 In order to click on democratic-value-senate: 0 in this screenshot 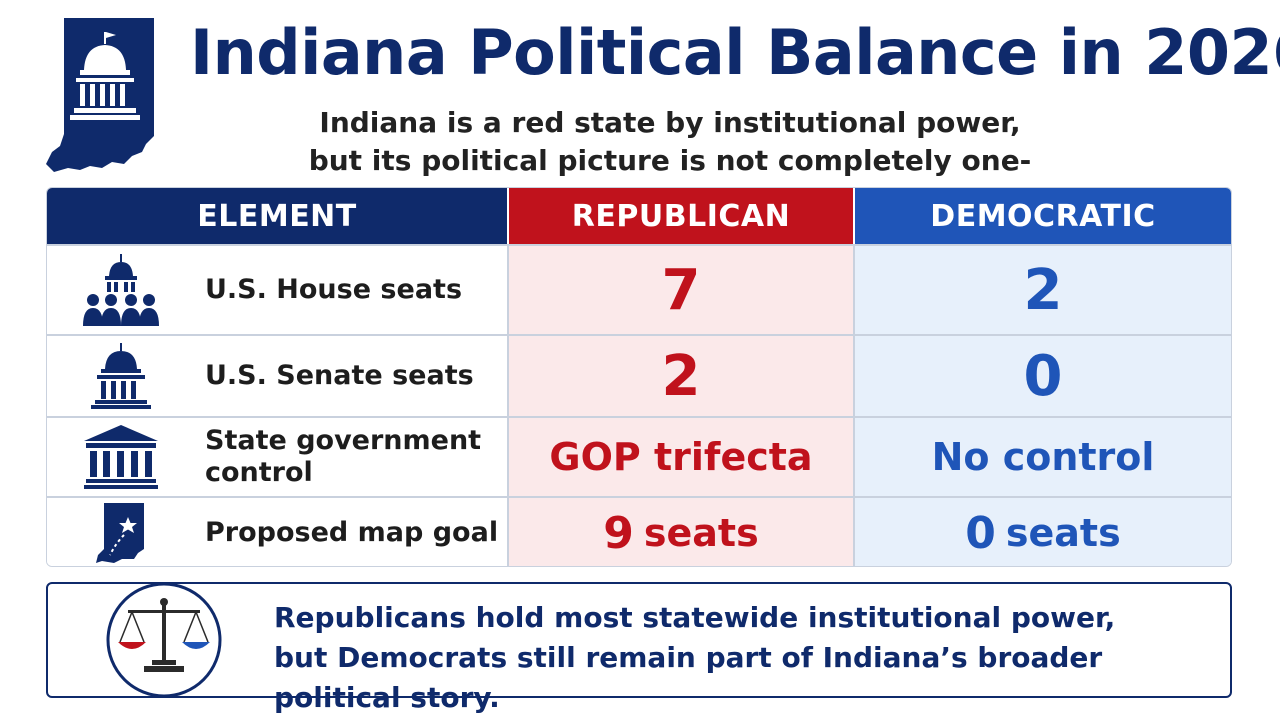, I will do `click(1042, 376)`.